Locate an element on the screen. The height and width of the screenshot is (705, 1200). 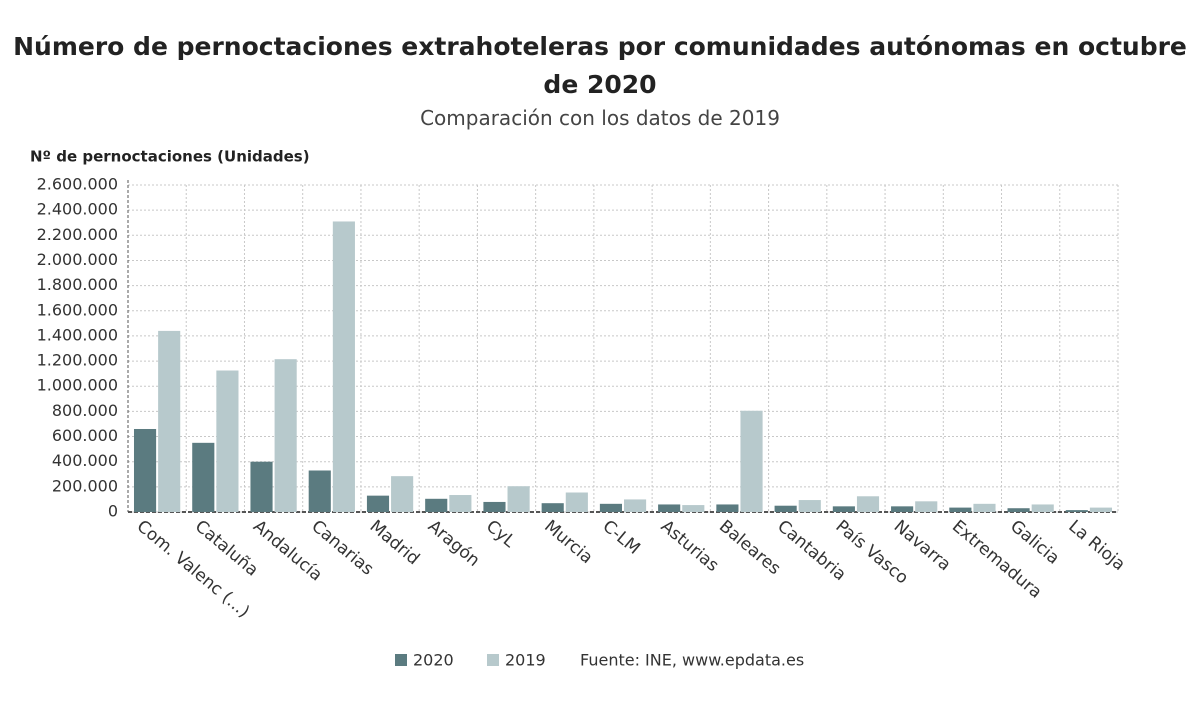
y-tick-label: 2.400.000 is located at coordinates (77, 209).